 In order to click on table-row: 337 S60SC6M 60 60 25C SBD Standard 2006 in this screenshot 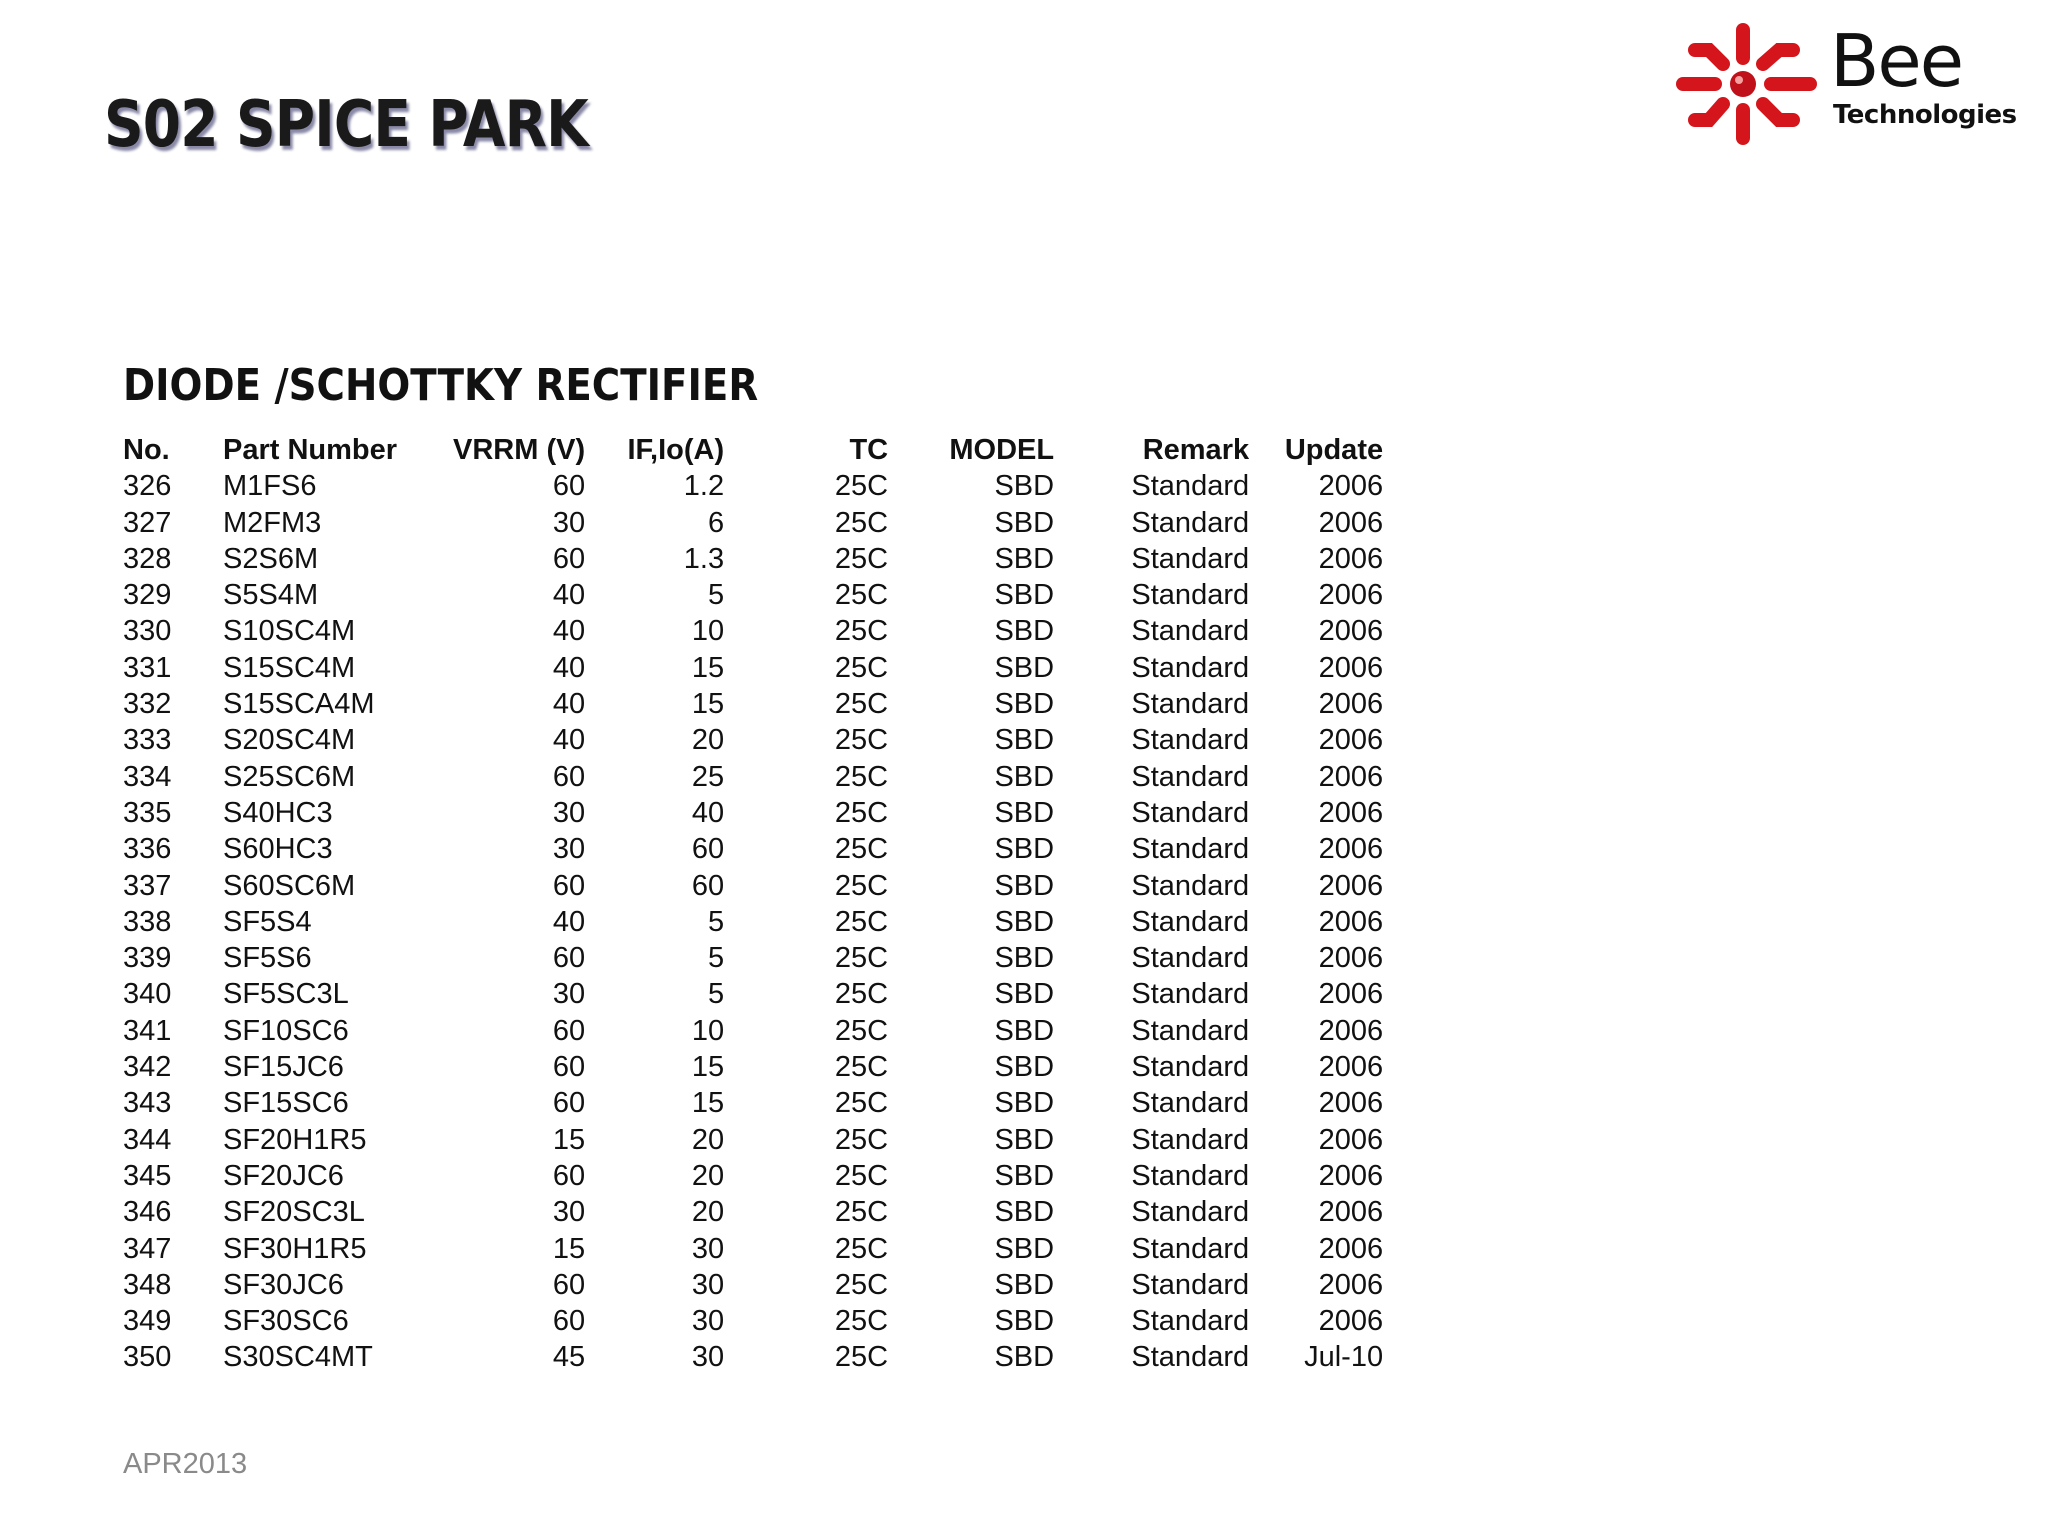, I will do `click(753, 886)`.